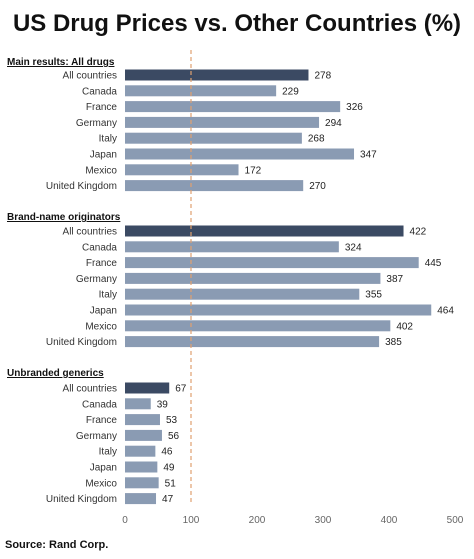 This screenshot has height=559, width=474. What do you see at coordinates (253, 170) in the screenshot?
I see `value-label: 172` at bounding box center [253, 170].